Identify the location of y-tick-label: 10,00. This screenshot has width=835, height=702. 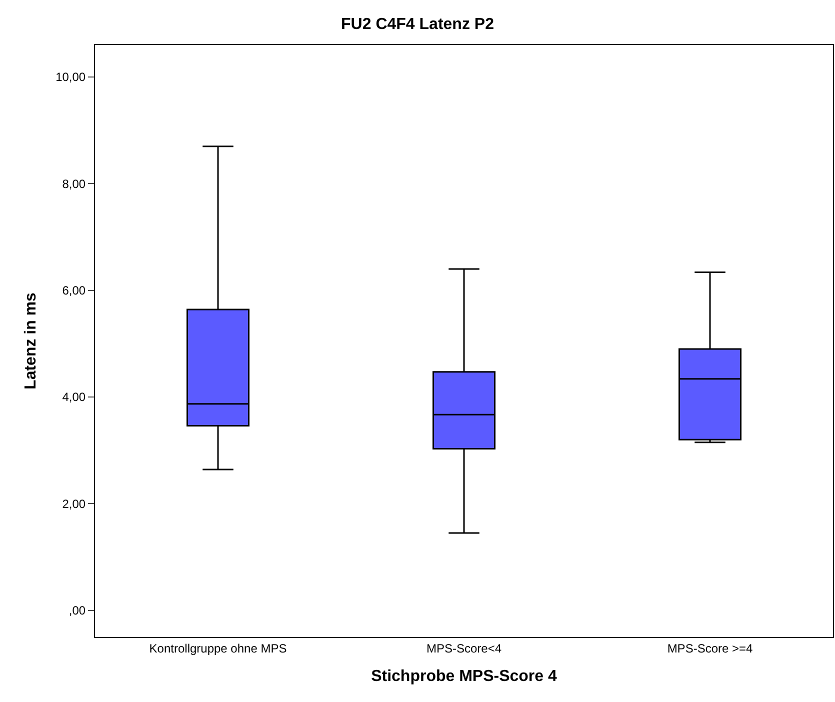
(71, 77).